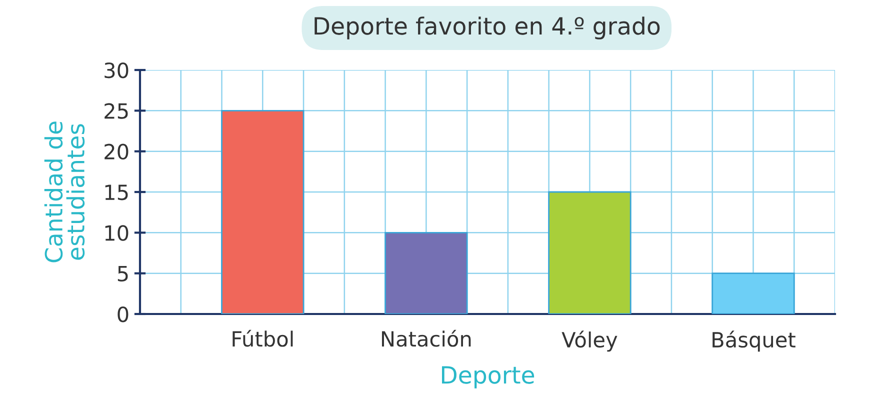 This screenshot has height=407, width=869. What do you see at coordinates (123, 314) in the screenshot?
I see `y-tick-label: 0` at bounding box center [123, 314].